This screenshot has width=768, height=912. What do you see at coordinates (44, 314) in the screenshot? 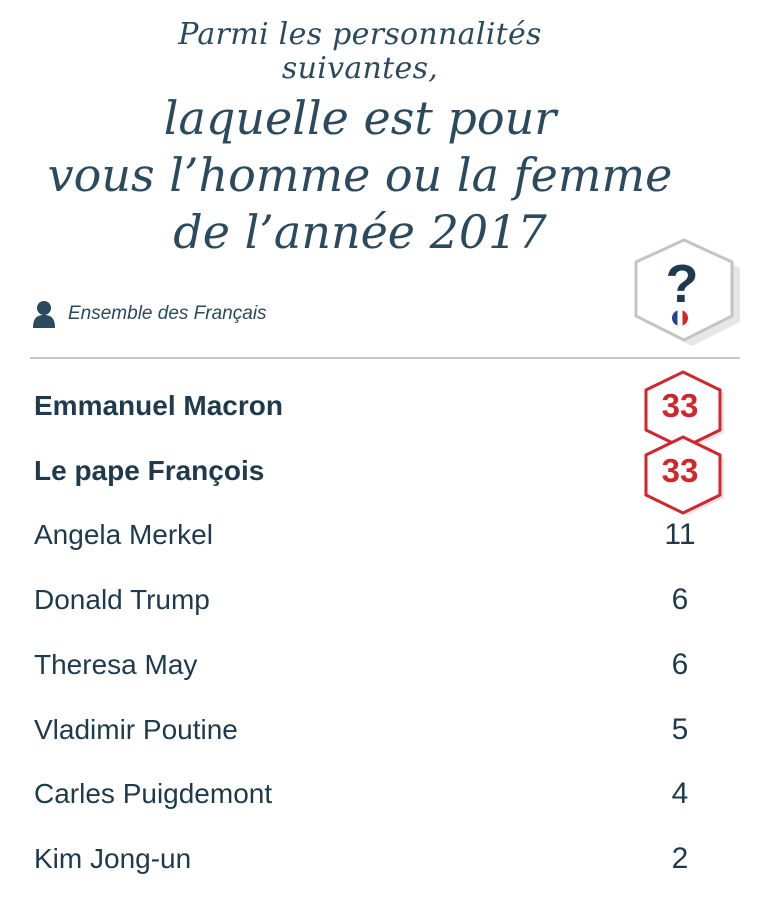
I see `person-icon` at bounding box center [44, 314].